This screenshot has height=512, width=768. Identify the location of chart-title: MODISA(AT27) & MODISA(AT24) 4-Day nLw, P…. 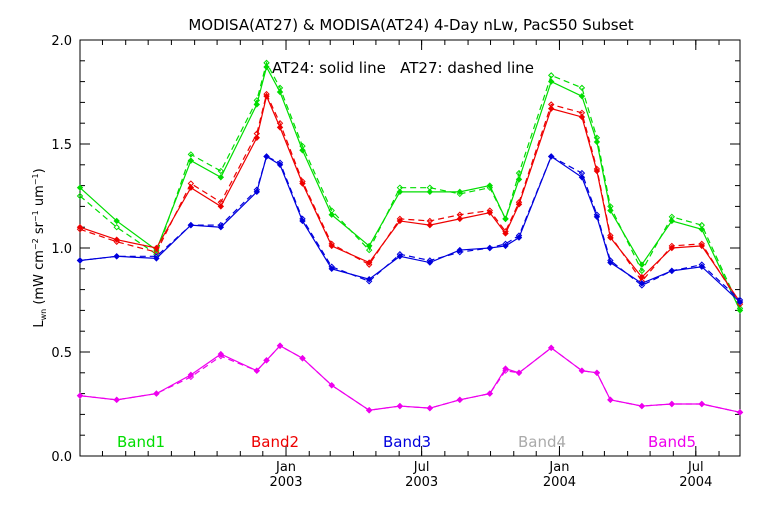
(410, 25).